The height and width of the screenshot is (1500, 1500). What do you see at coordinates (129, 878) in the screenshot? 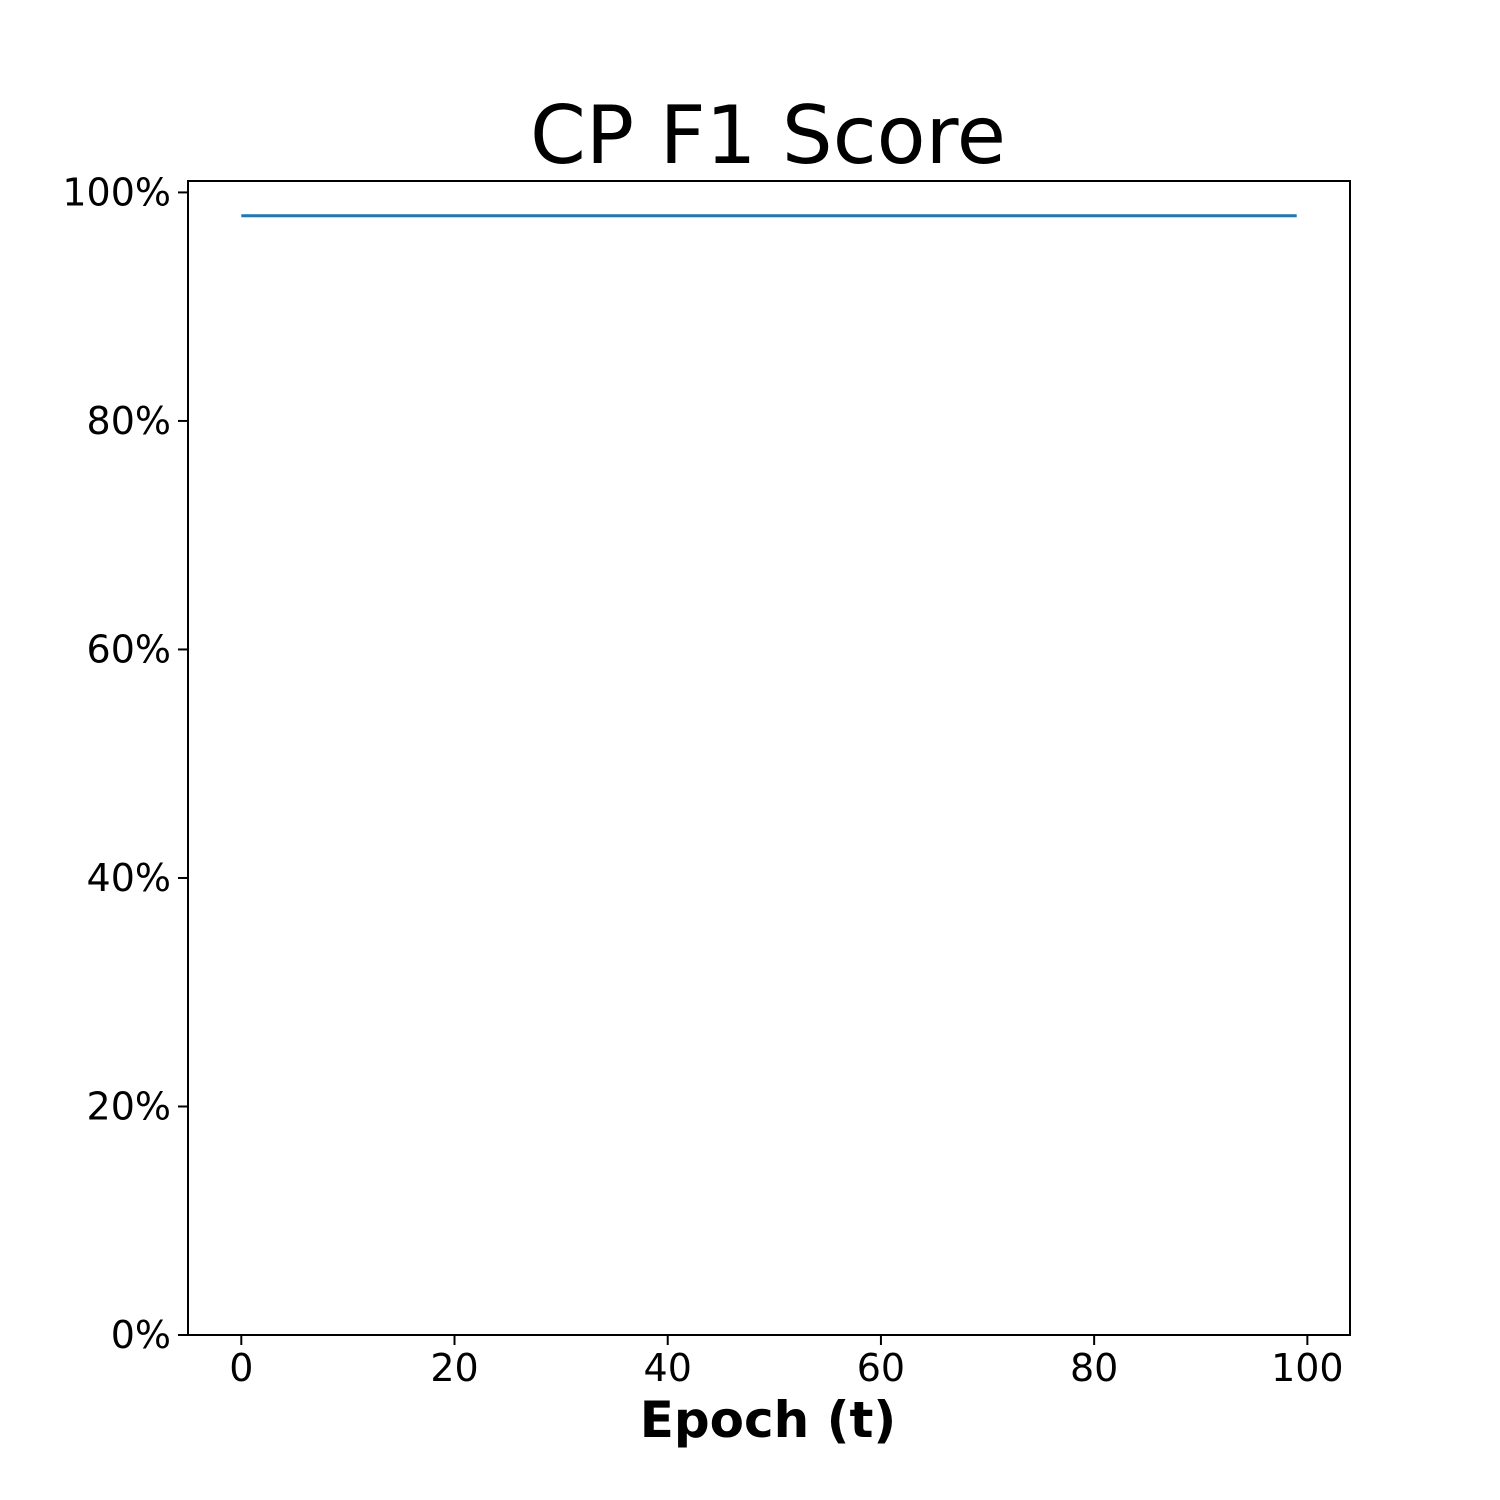
I see `y-tick-label: 40%` at bounding box center [129, 878].